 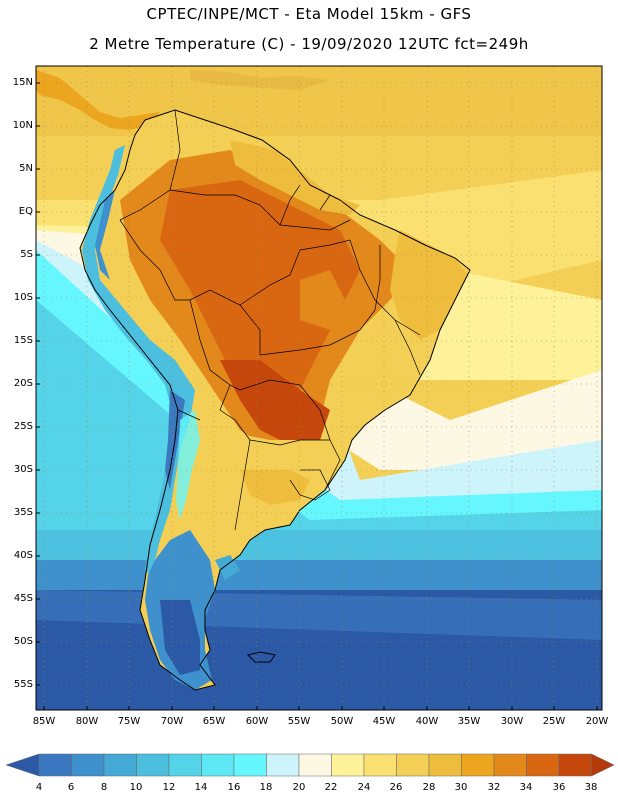 I want to click on colorbar-label: 26, so click(x=396, y=787).